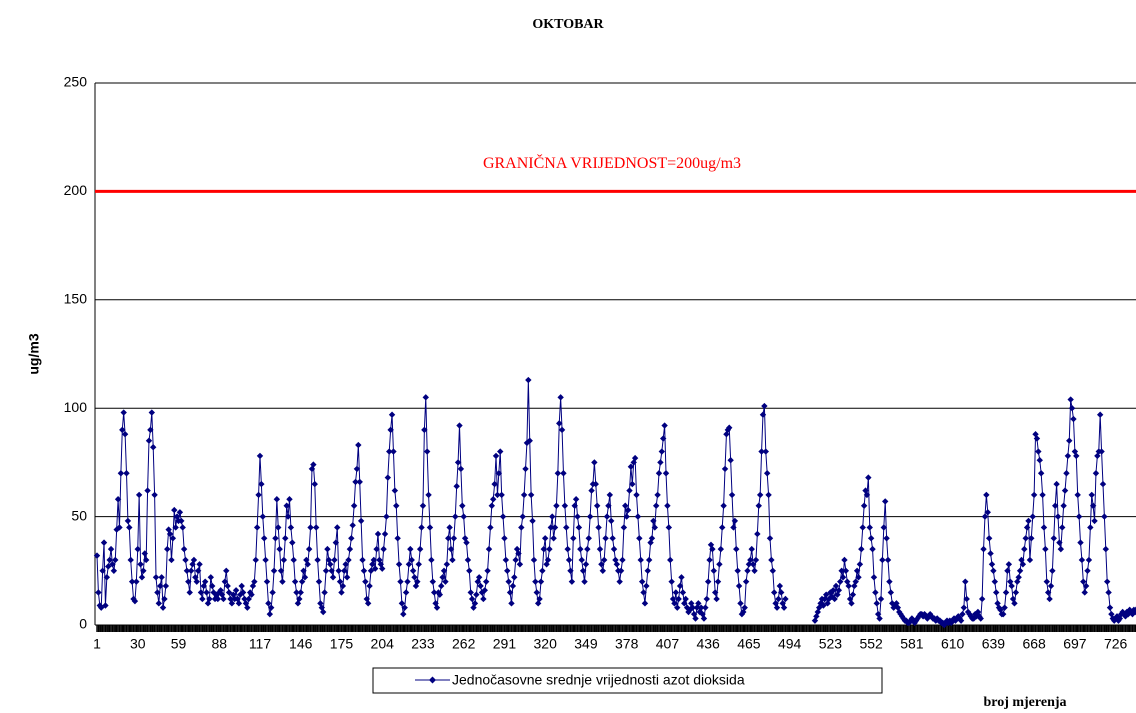 The height and width of the screenshot is (713, 1136). I want to click on x-tick-label: 117, so click(260, 644).